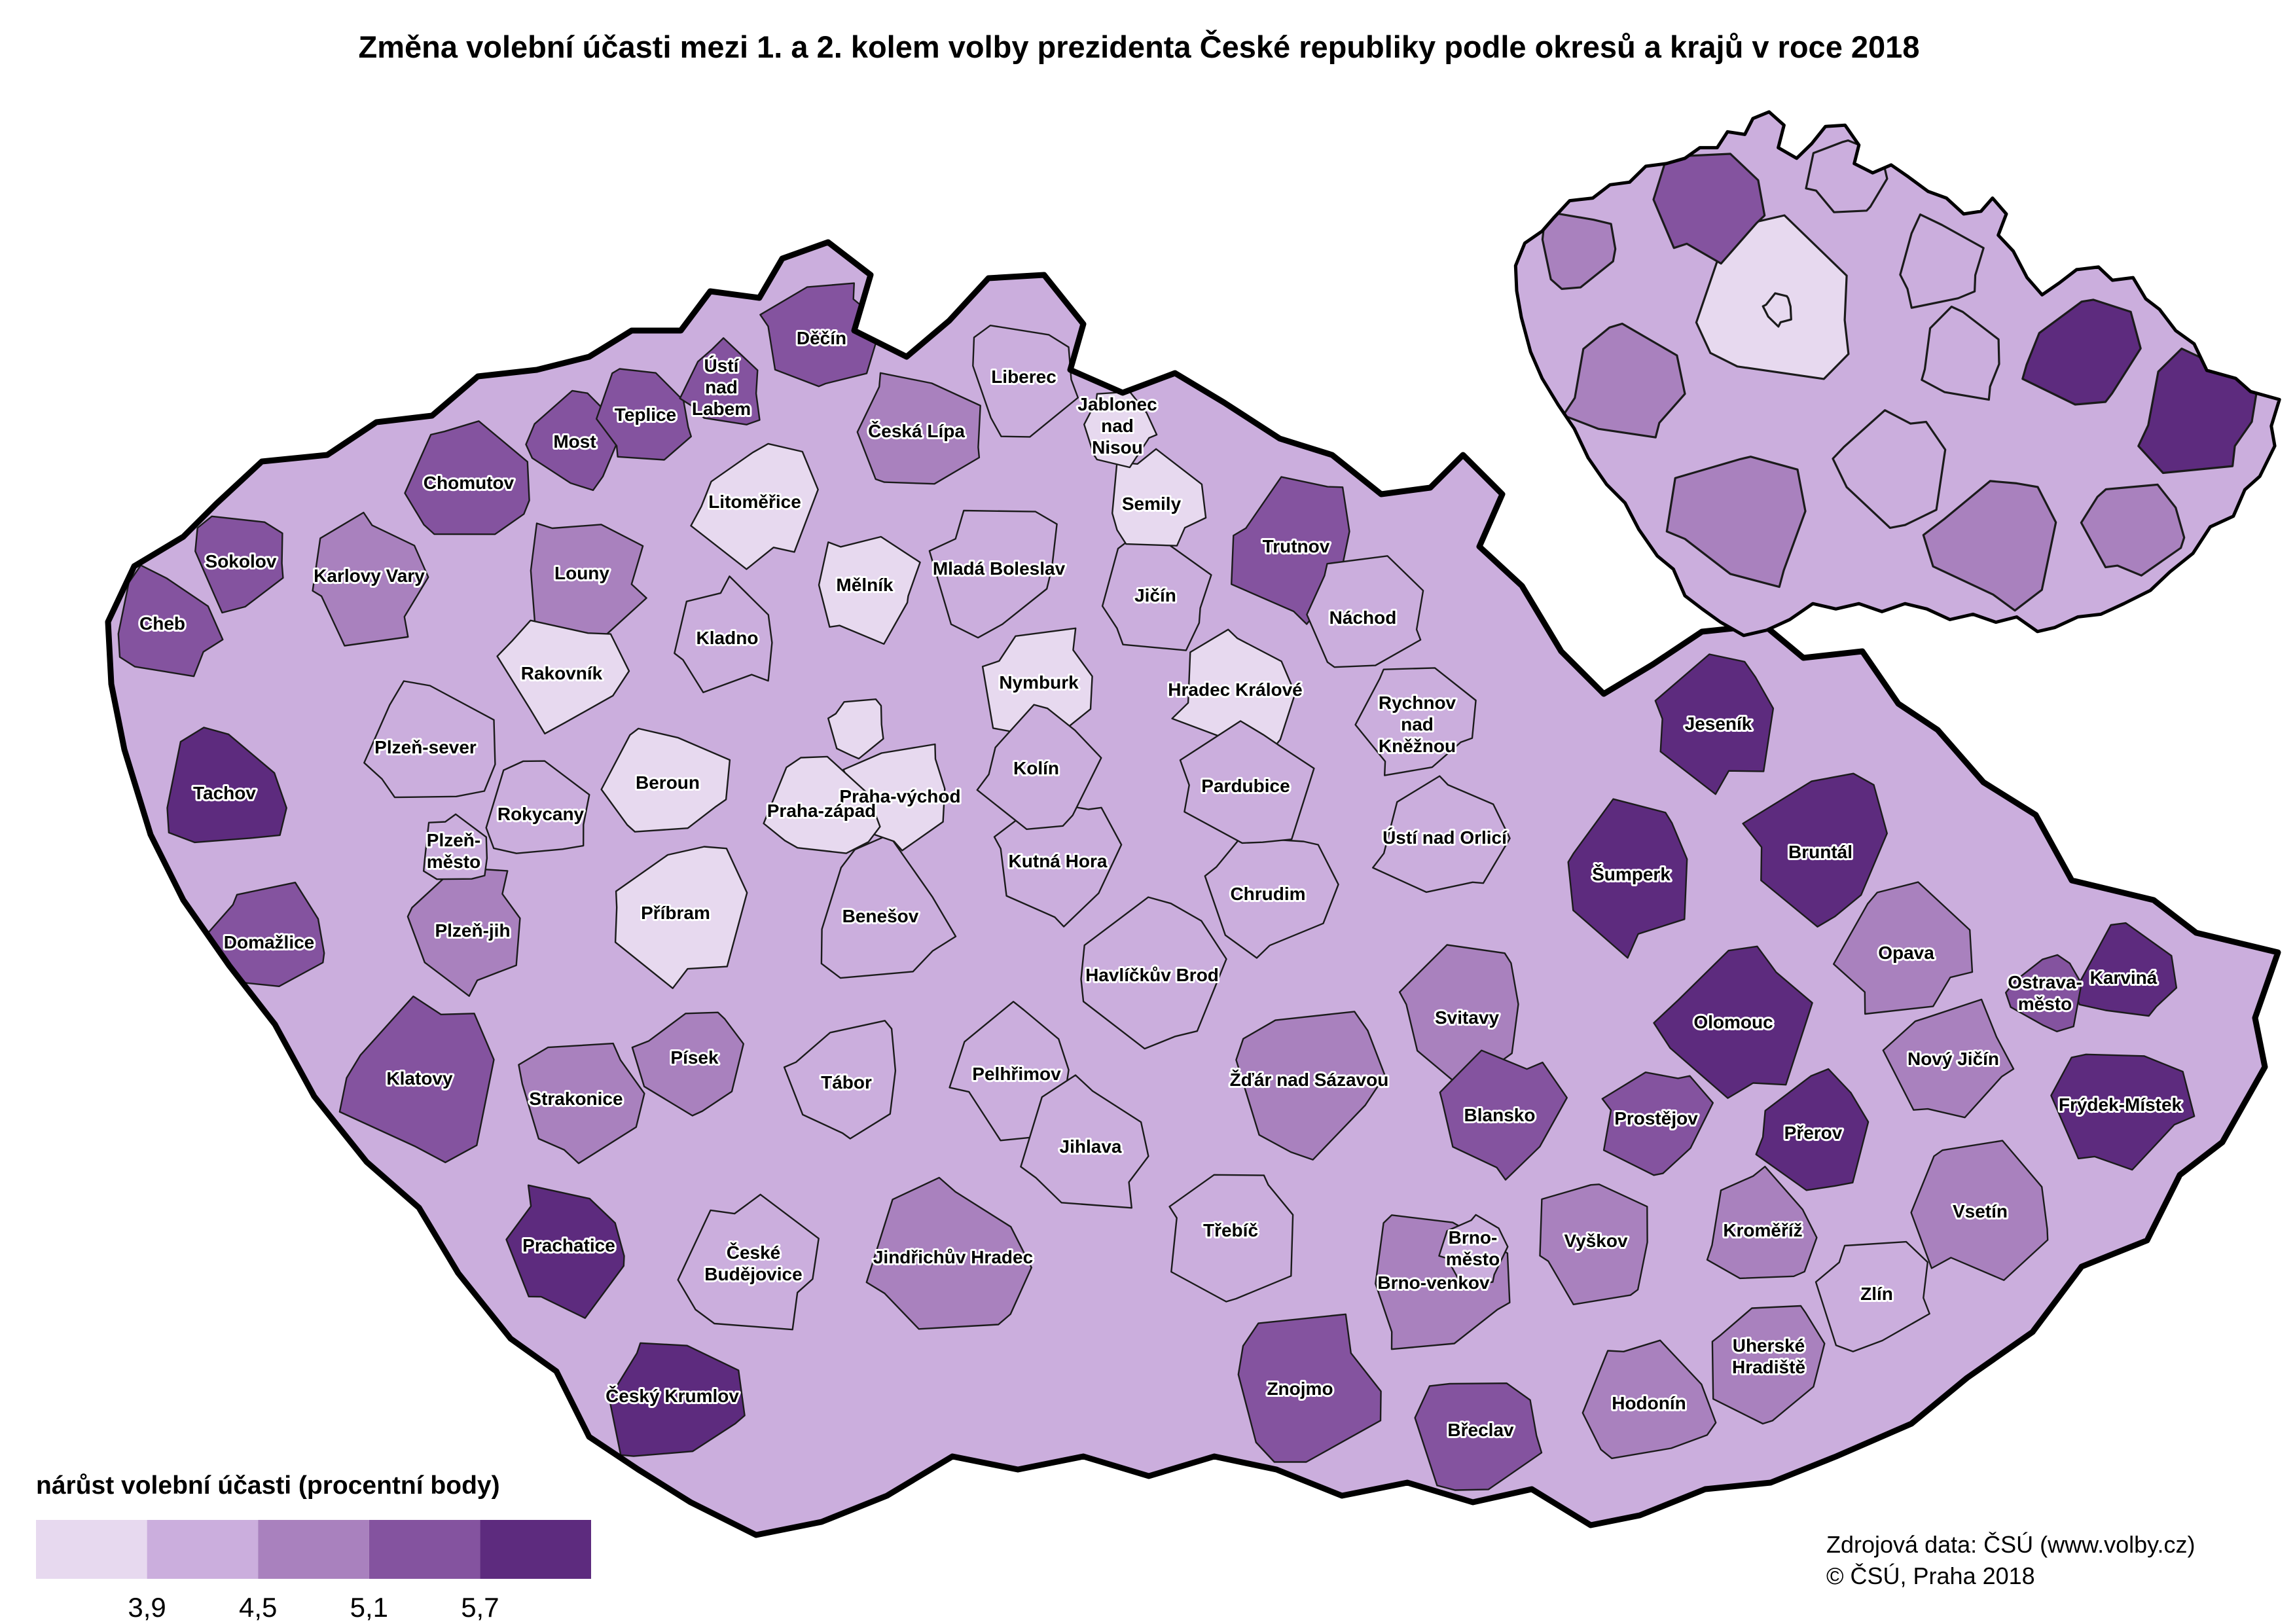 The height and width of the screenshot is (1624, 2295). I want to click on district-label-sumperk: Šumperk, so click(1632, 874).